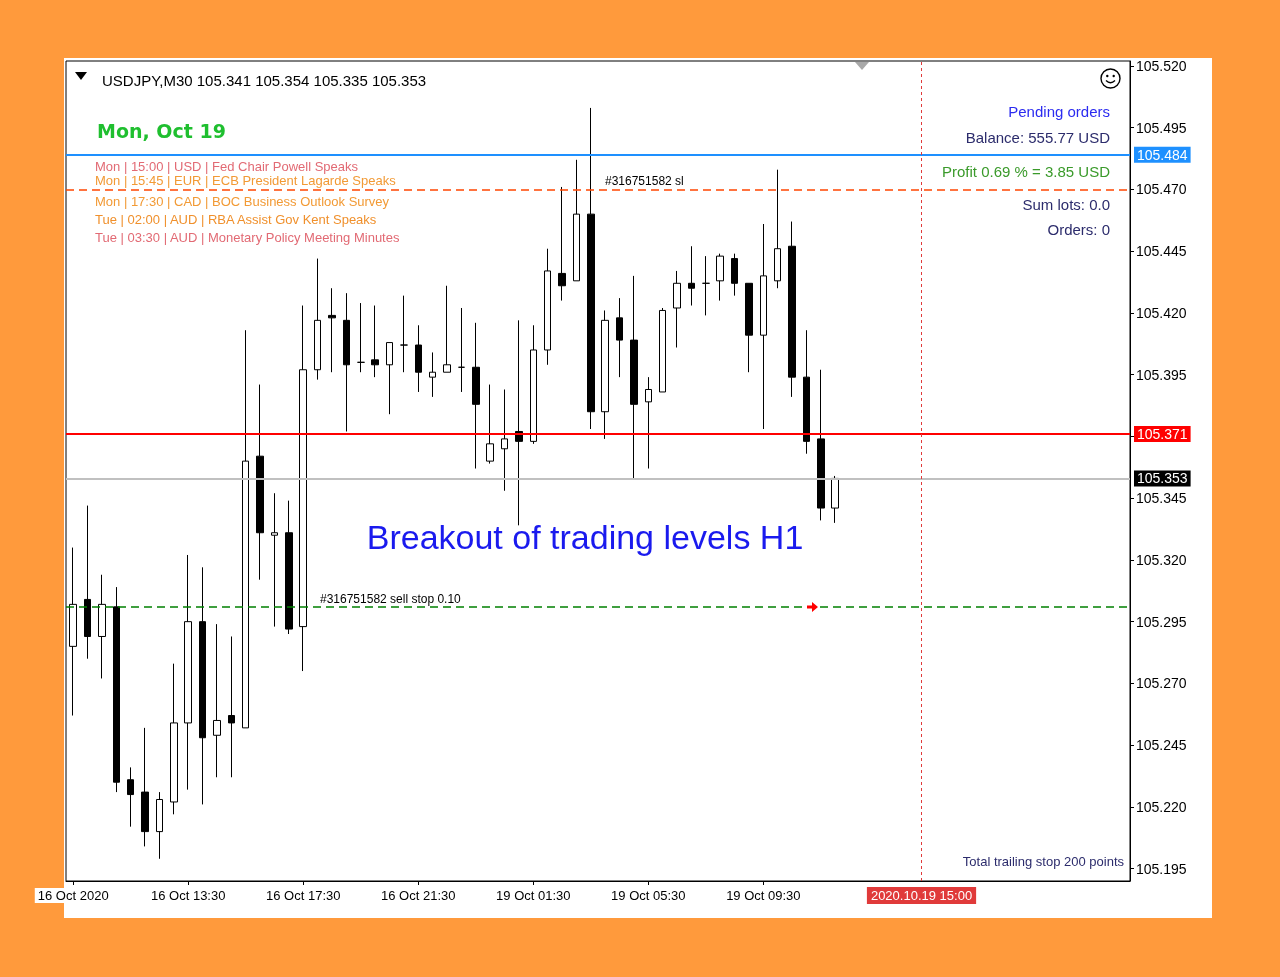  What do you see at coordinates (73, 895) in the screenshot?
I see `x-tick-label: 16 Oct 2020` at bounding box center [73, 895].